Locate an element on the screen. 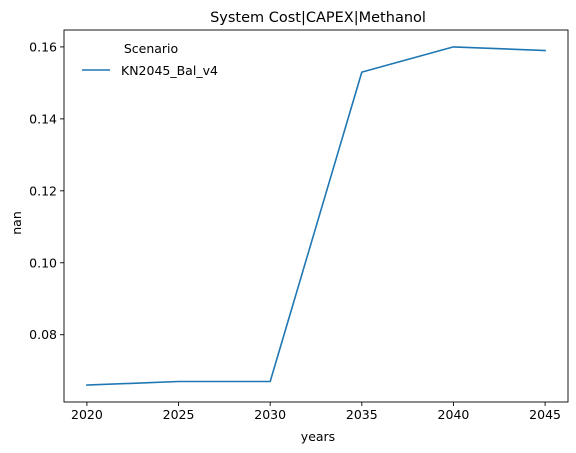  x-axis-label: years is located at coordinates (318, 436).